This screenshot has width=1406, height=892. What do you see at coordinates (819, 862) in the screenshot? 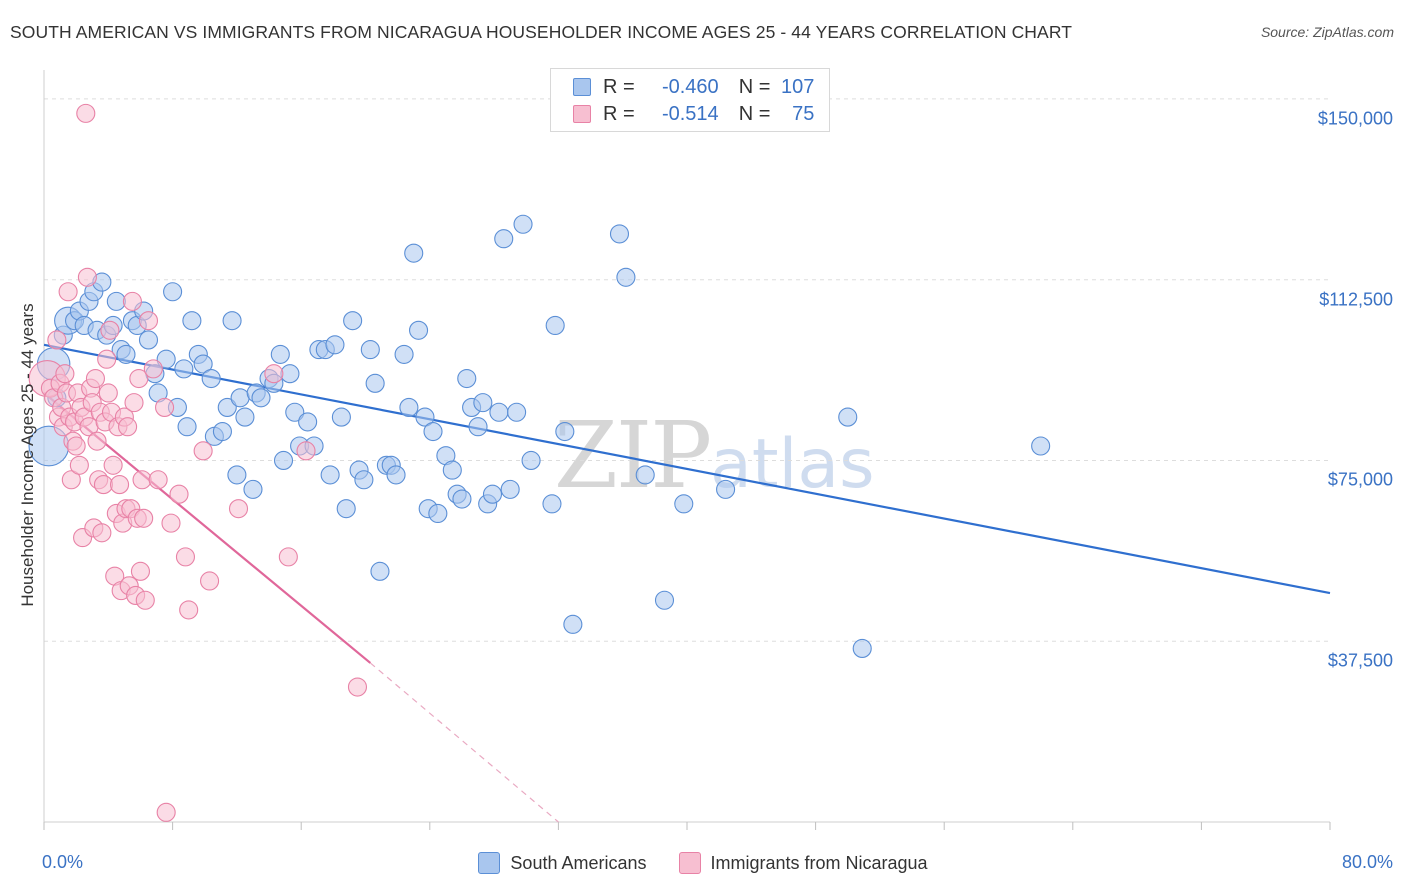
I see `legend-label: Immigrants from Nicaragua` at bounding box center [819, 862].